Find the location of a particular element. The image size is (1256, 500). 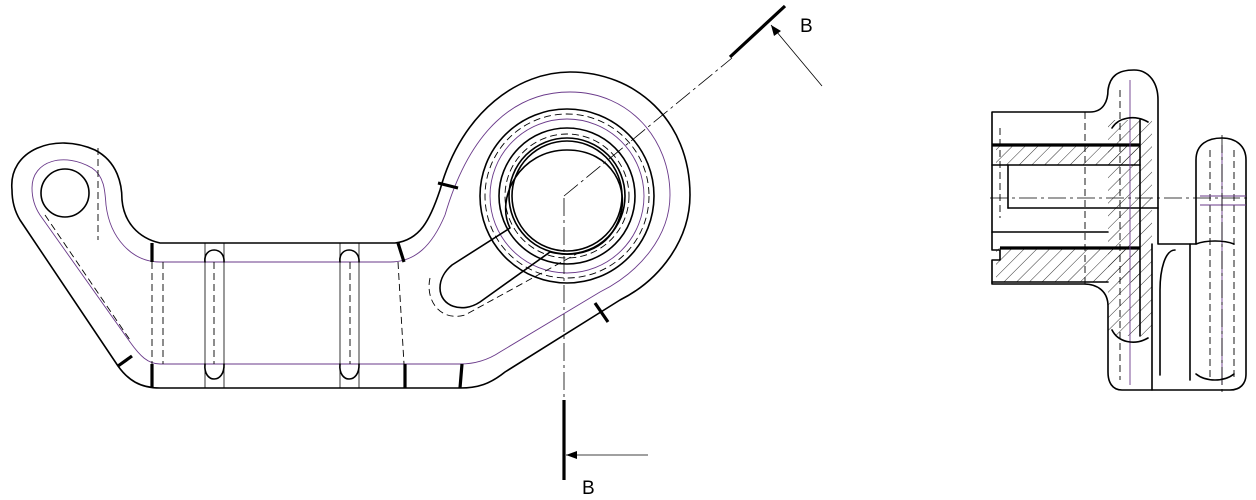

boss-ring-hidden is located at coordinates (567, 196).